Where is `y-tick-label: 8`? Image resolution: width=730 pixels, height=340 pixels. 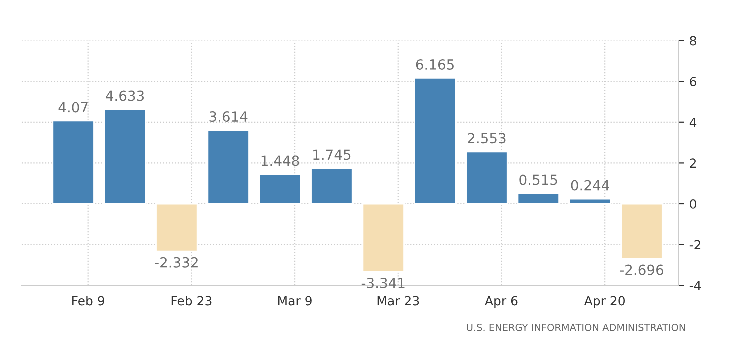
y-tick-label: 8 is located at coordinates (693, 41).